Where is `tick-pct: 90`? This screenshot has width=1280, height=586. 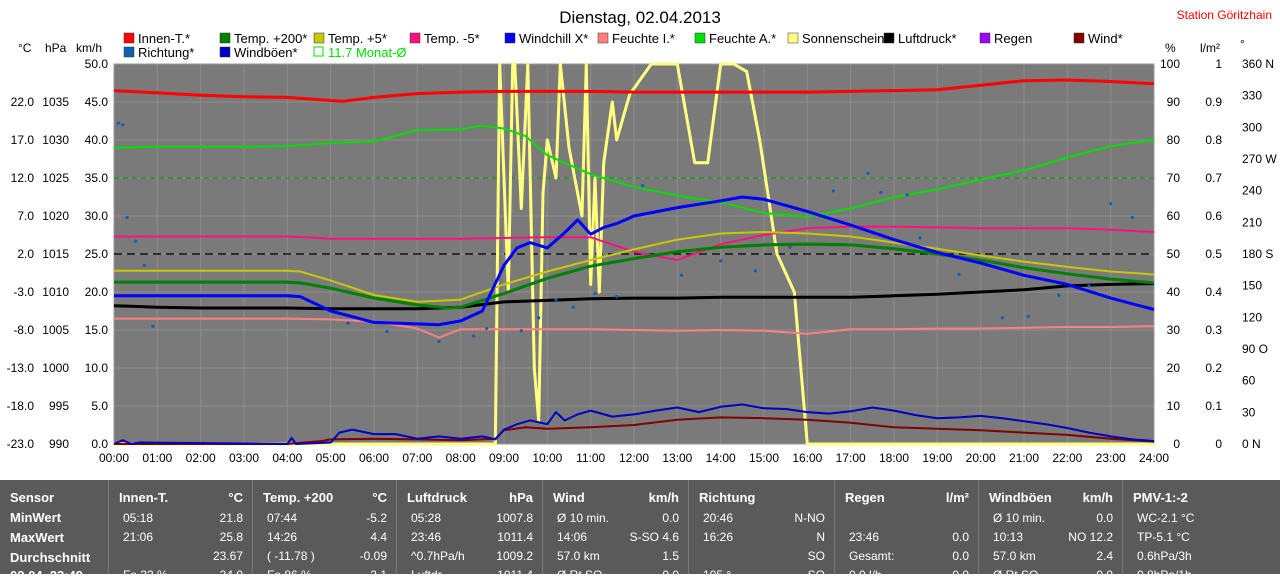
tick-pct: 90 is located at coordinates (1174, 102).